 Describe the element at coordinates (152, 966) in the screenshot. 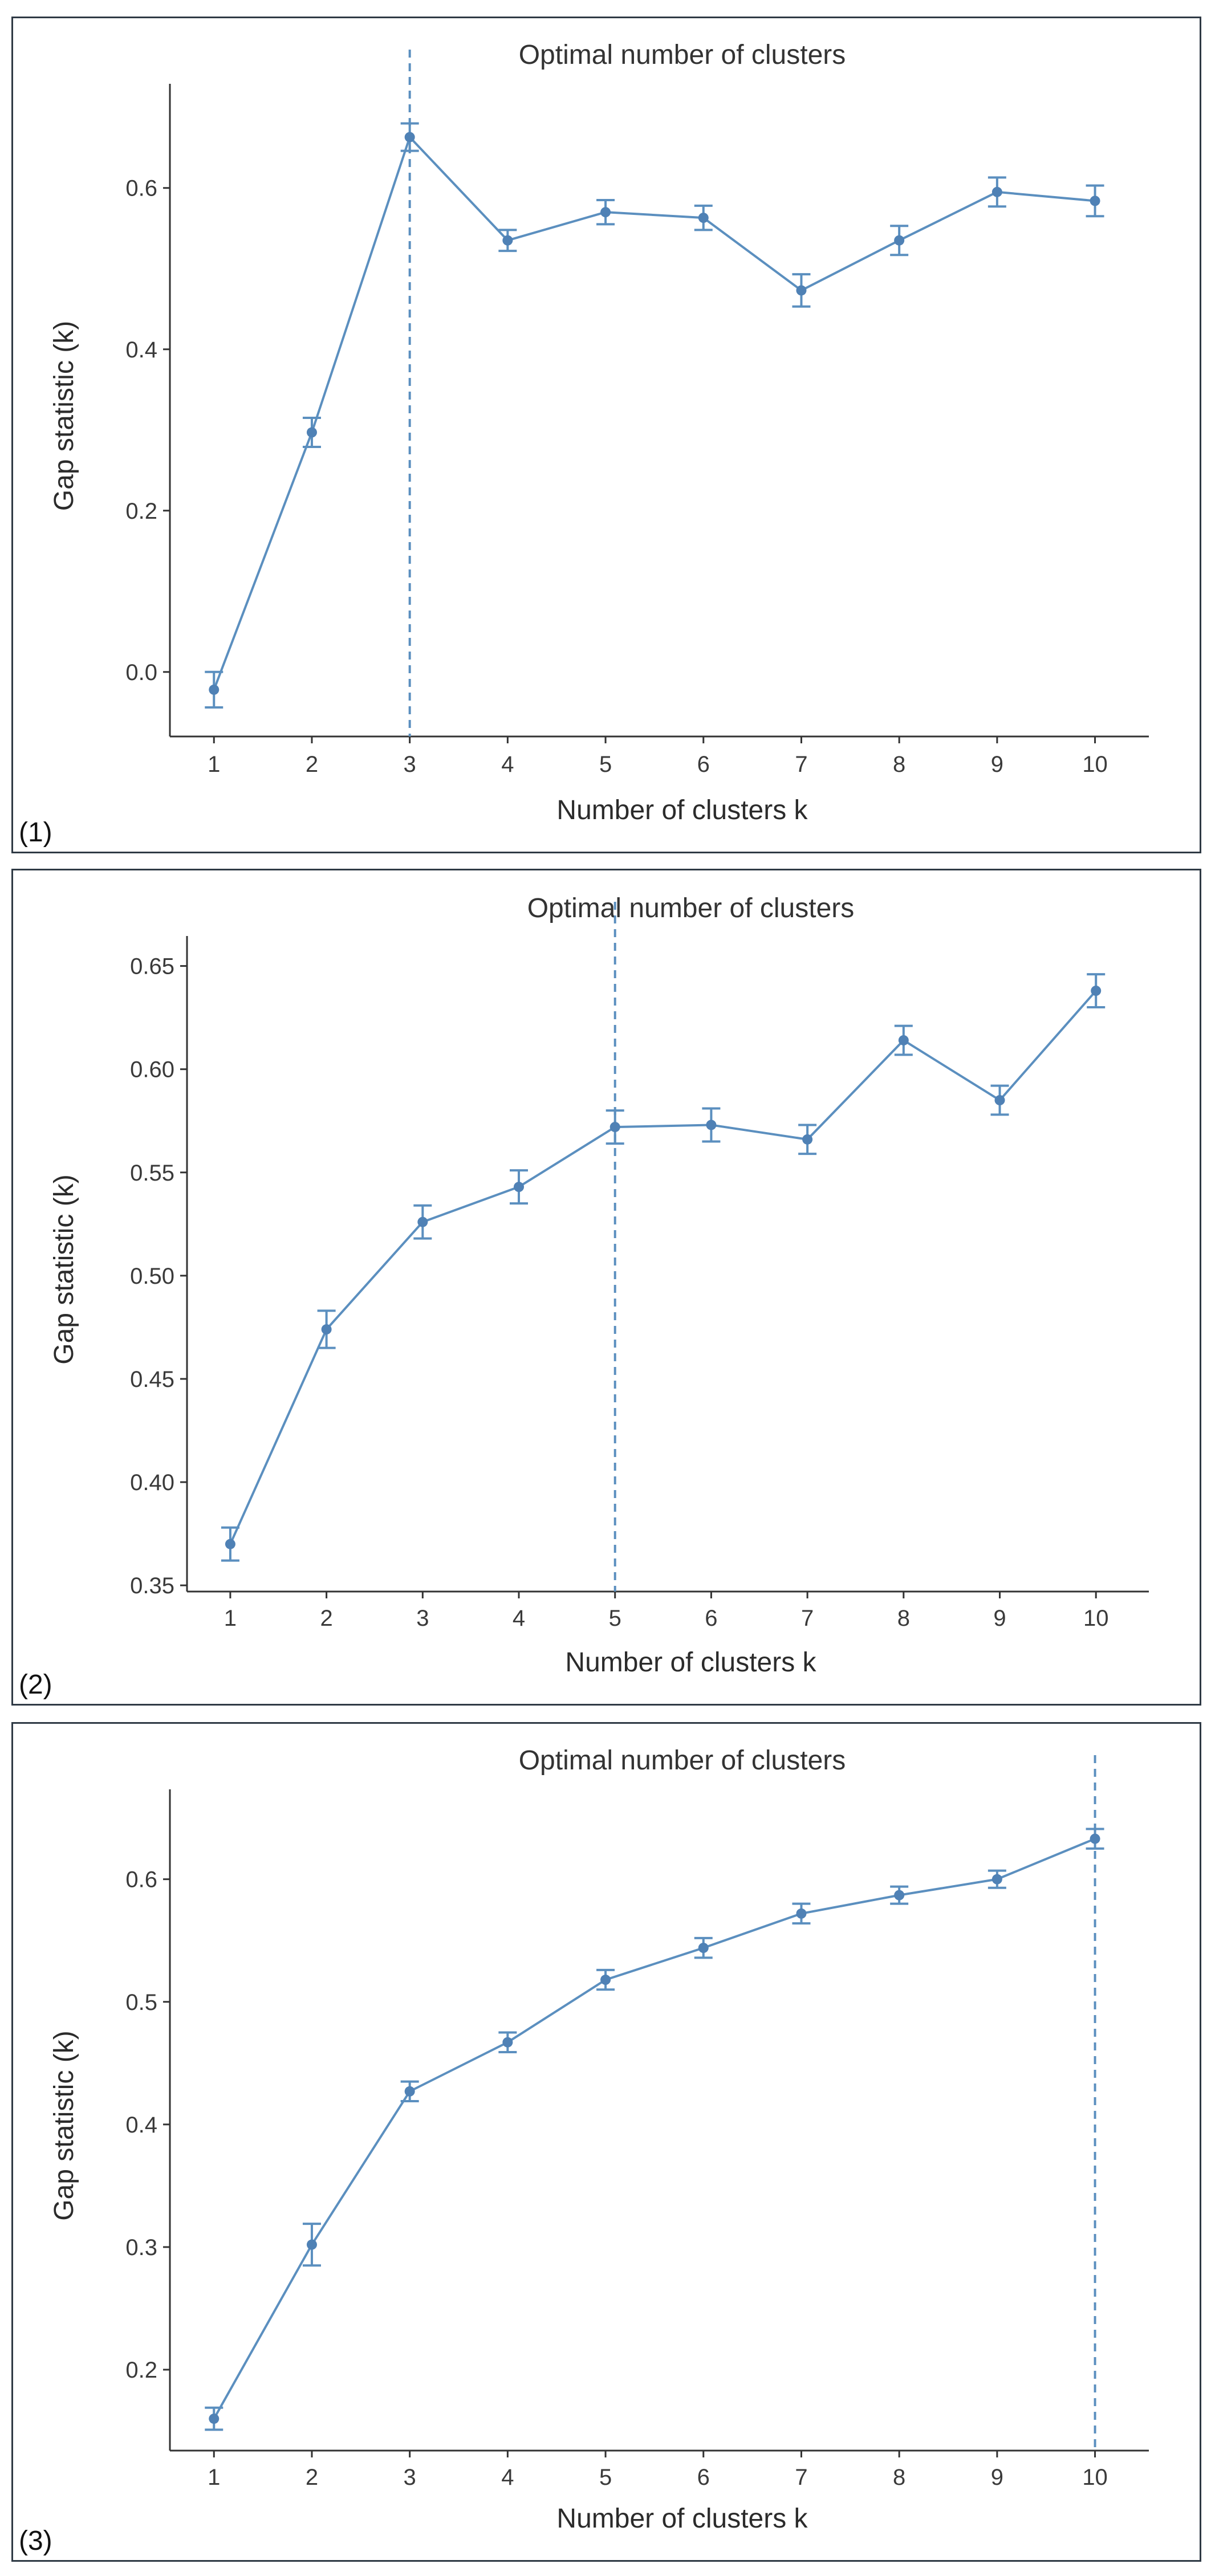

I see `y-tick-label: 0.65` at that location.